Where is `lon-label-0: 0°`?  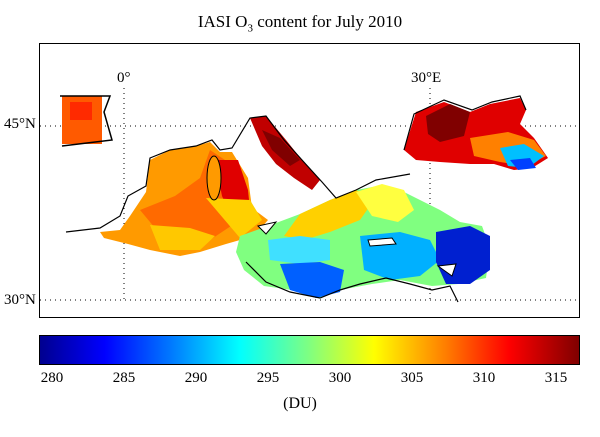
lon-label-0: 0° is located at coordinates (124, 78).